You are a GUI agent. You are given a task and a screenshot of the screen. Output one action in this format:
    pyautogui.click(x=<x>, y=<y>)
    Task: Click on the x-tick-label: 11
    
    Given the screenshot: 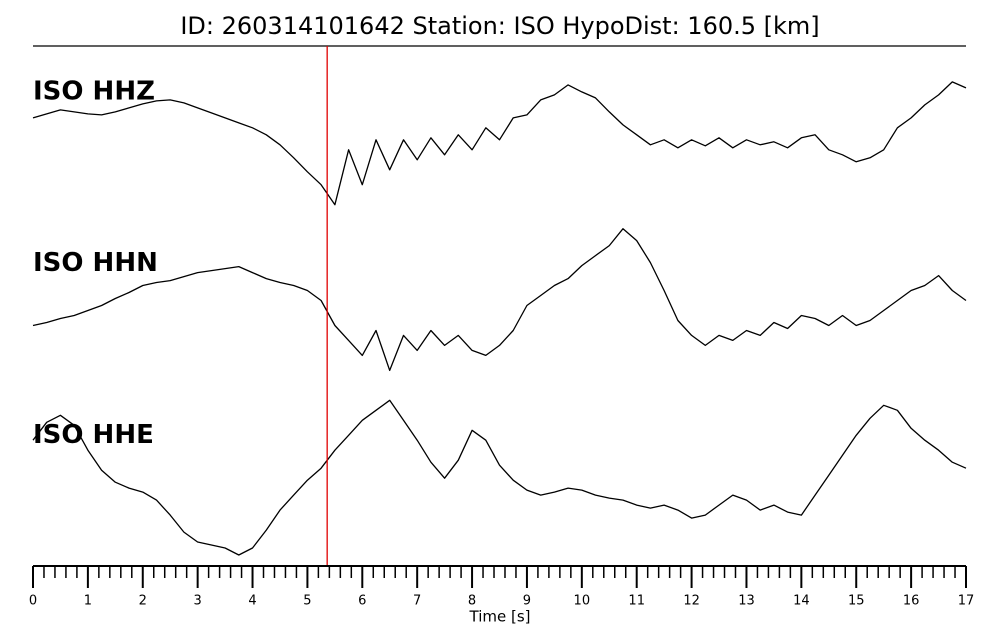 What is the action you would take?
    pyautogui.click(x=636, y=601)
    